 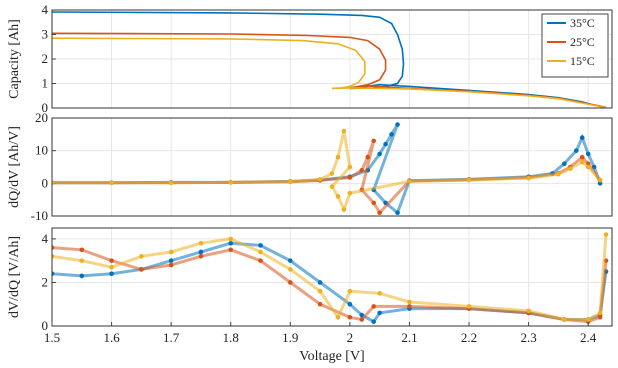 What do you see at coordinates (469, 337) in the screenshot?
I see `x-tick-label: 2.2` at bounding box center [469, 337].